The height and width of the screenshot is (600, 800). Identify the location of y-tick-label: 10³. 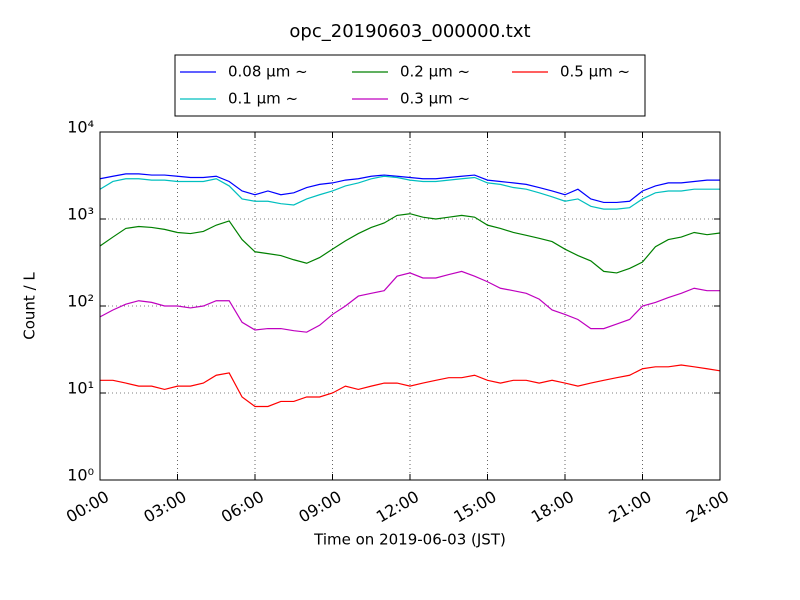
(80, 214).